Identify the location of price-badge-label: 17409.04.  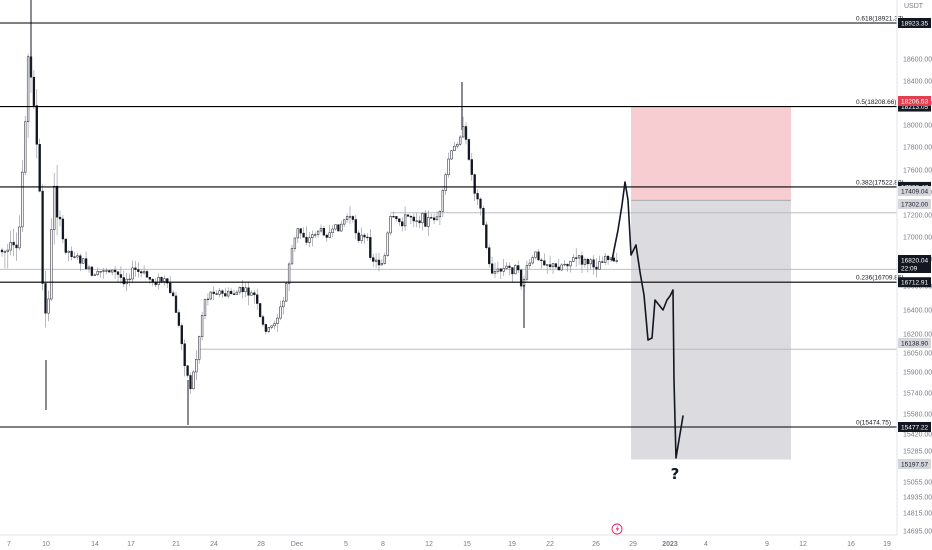
(914, 192).